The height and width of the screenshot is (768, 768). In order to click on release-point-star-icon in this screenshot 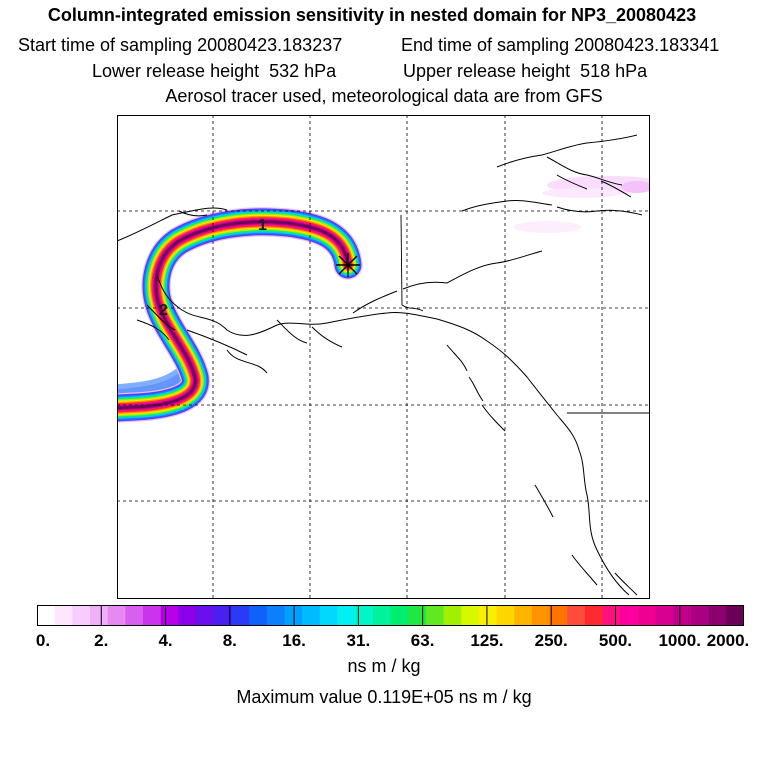, I will do `click(348, 265)`.